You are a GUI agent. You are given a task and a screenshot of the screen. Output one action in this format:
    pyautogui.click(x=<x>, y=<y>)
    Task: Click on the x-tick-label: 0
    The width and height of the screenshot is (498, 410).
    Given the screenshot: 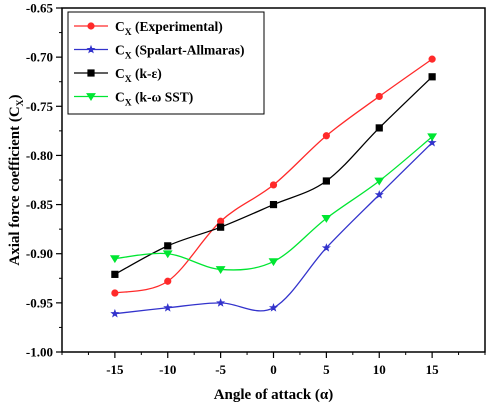 What is the action you would take?
    pyautogui.click(x=273, y=369)
    